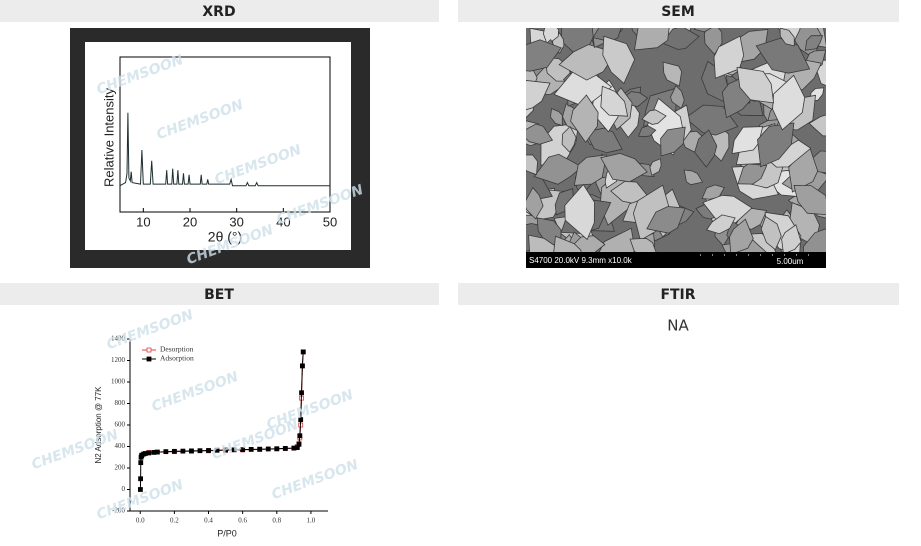 The image size is (921, 546). What do you see at coordinates (118, 511) in the screenshot?
I see `y-tick-label: -200` at bounding box center [118, 511].